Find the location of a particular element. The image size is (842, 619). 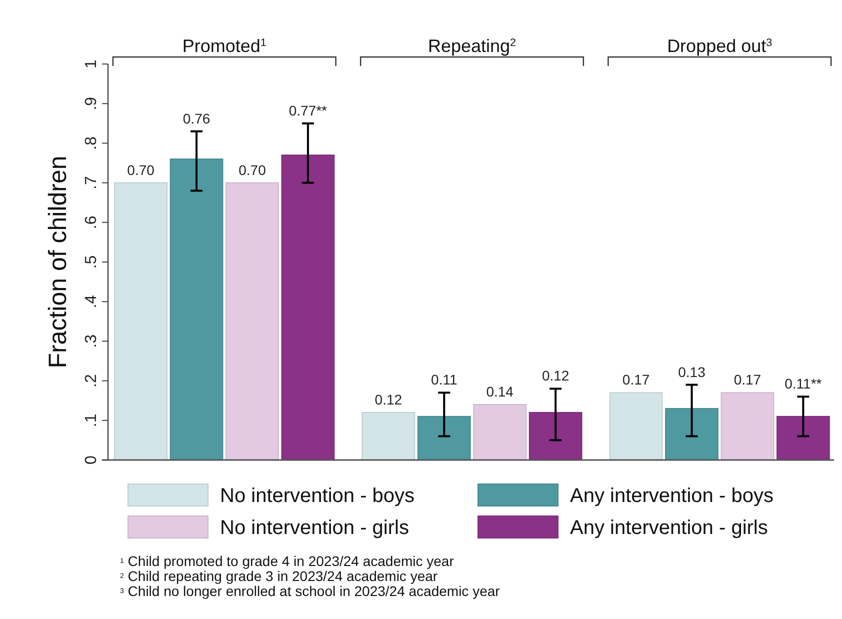

y-tick-label: .6 is located at coordinates (91, 223).